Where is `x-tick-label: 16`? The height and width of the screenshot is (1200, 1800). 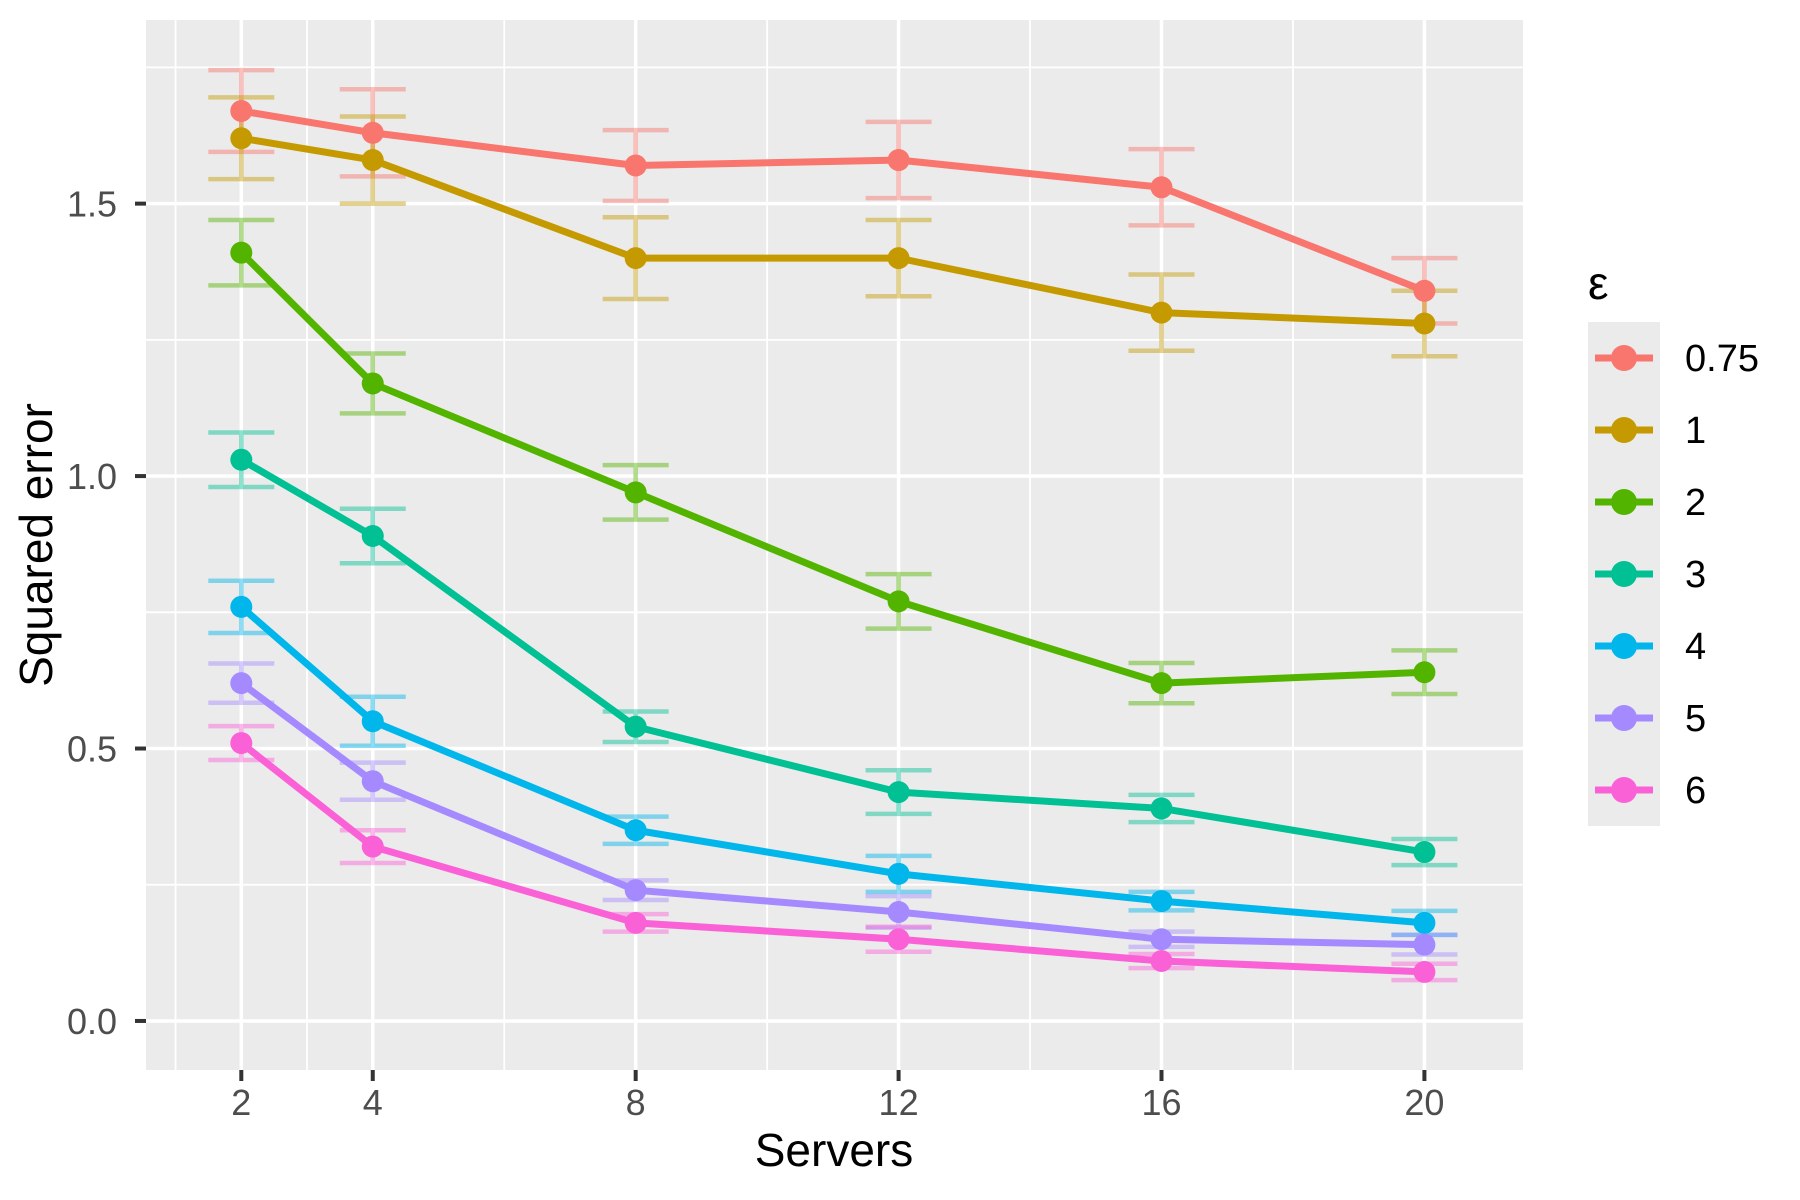 x-tick-label: 16 is located at coordinates (1161, 1102).